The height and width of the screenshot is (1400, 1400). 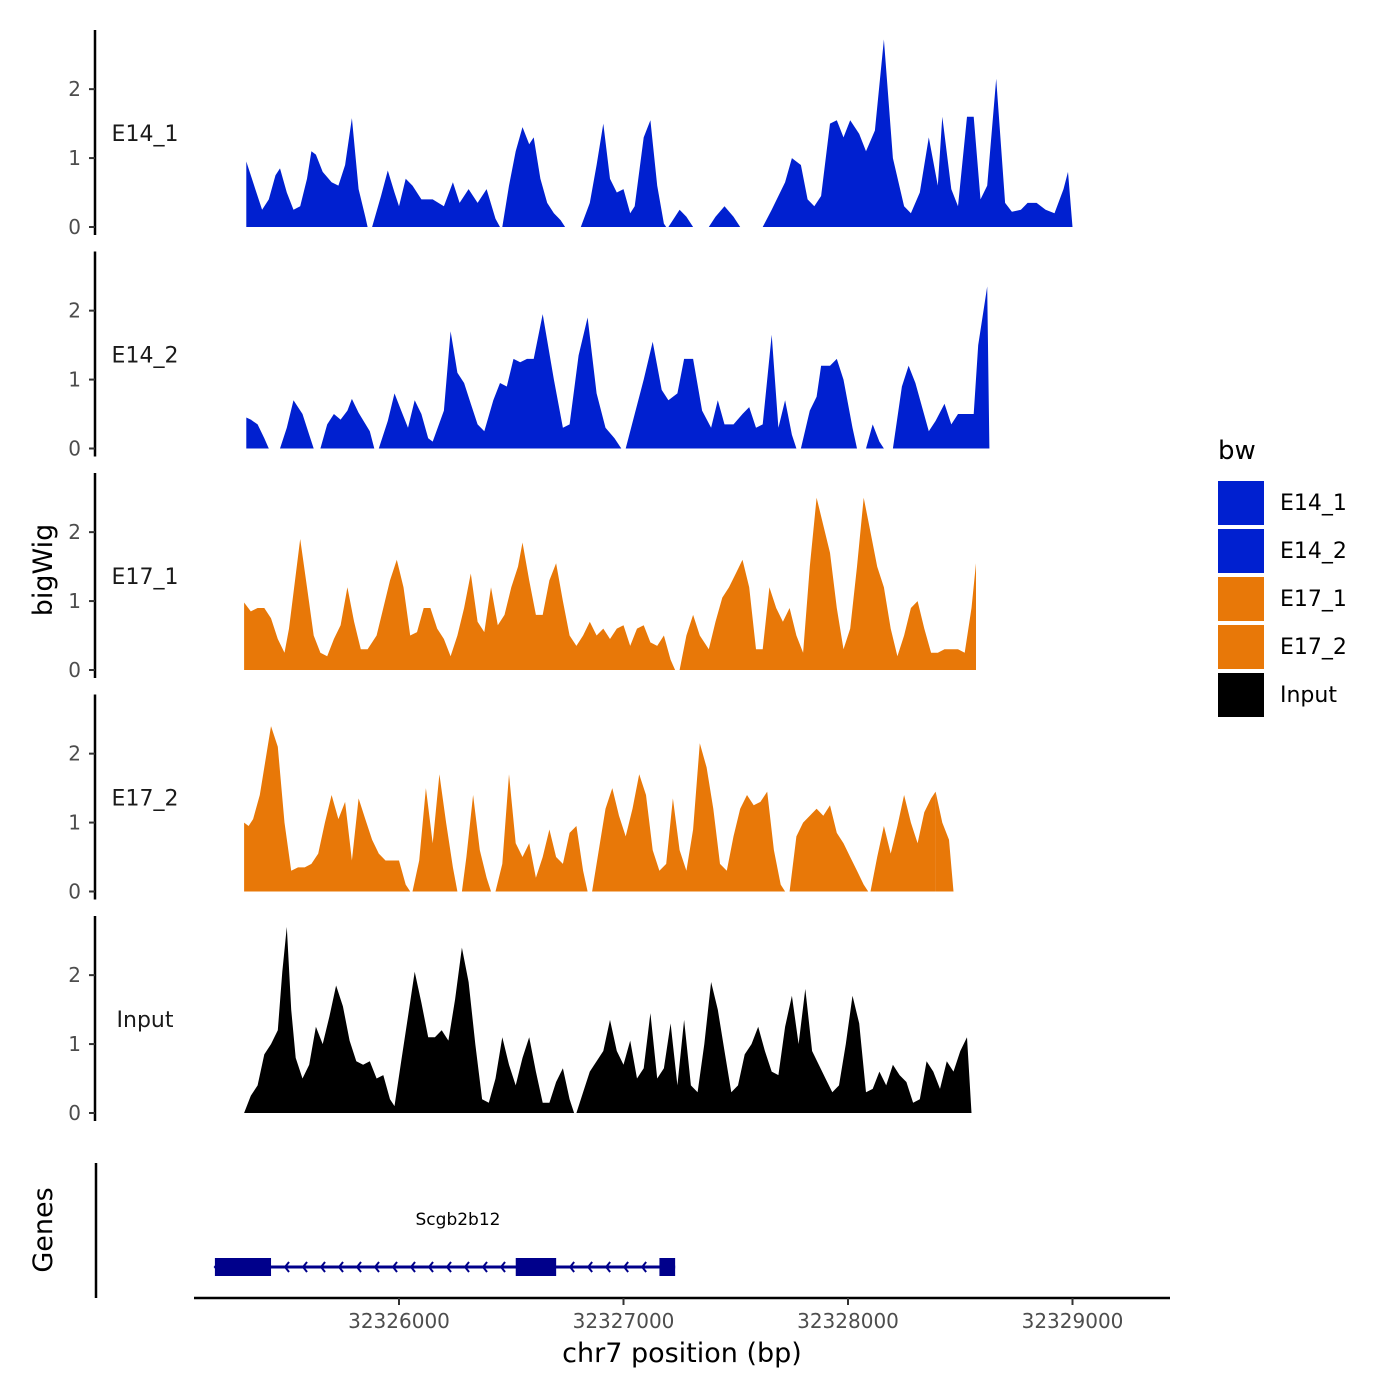 I want to click on track-label-E14_1: E14_1, so click(x=145, y=134).